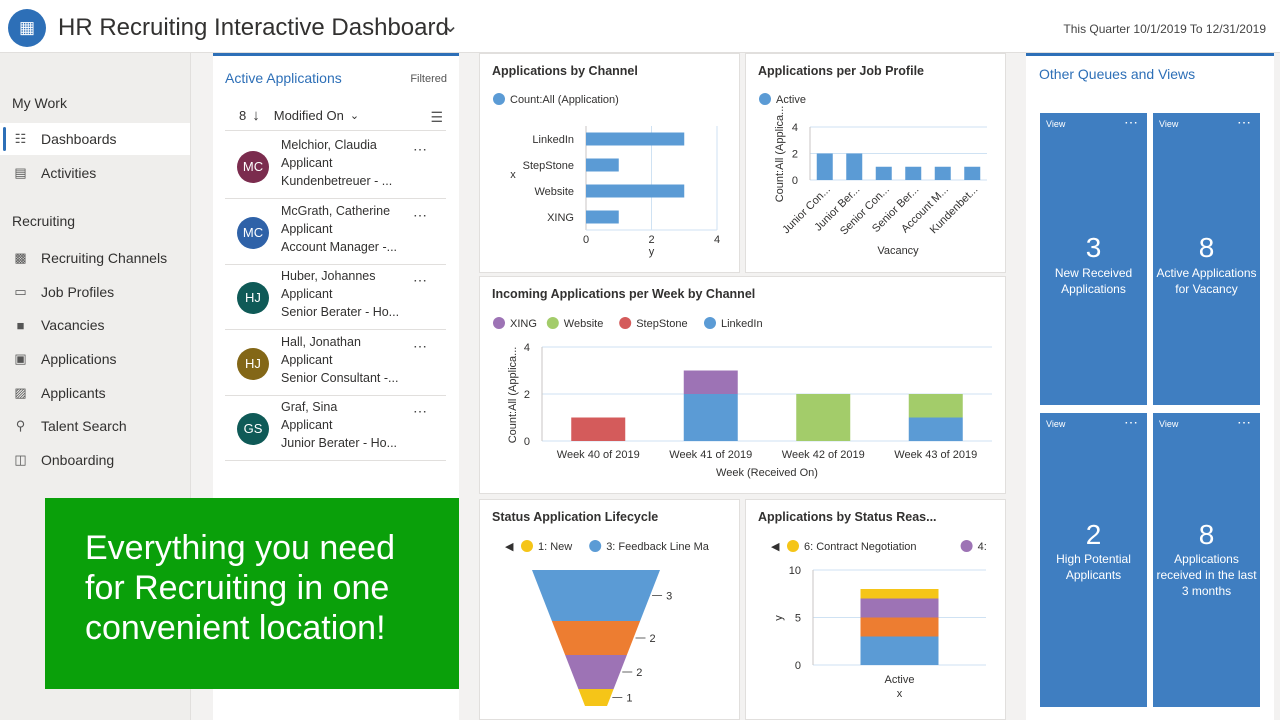  I want to click on active-applications-title: Active Applications, so click(283, 78).